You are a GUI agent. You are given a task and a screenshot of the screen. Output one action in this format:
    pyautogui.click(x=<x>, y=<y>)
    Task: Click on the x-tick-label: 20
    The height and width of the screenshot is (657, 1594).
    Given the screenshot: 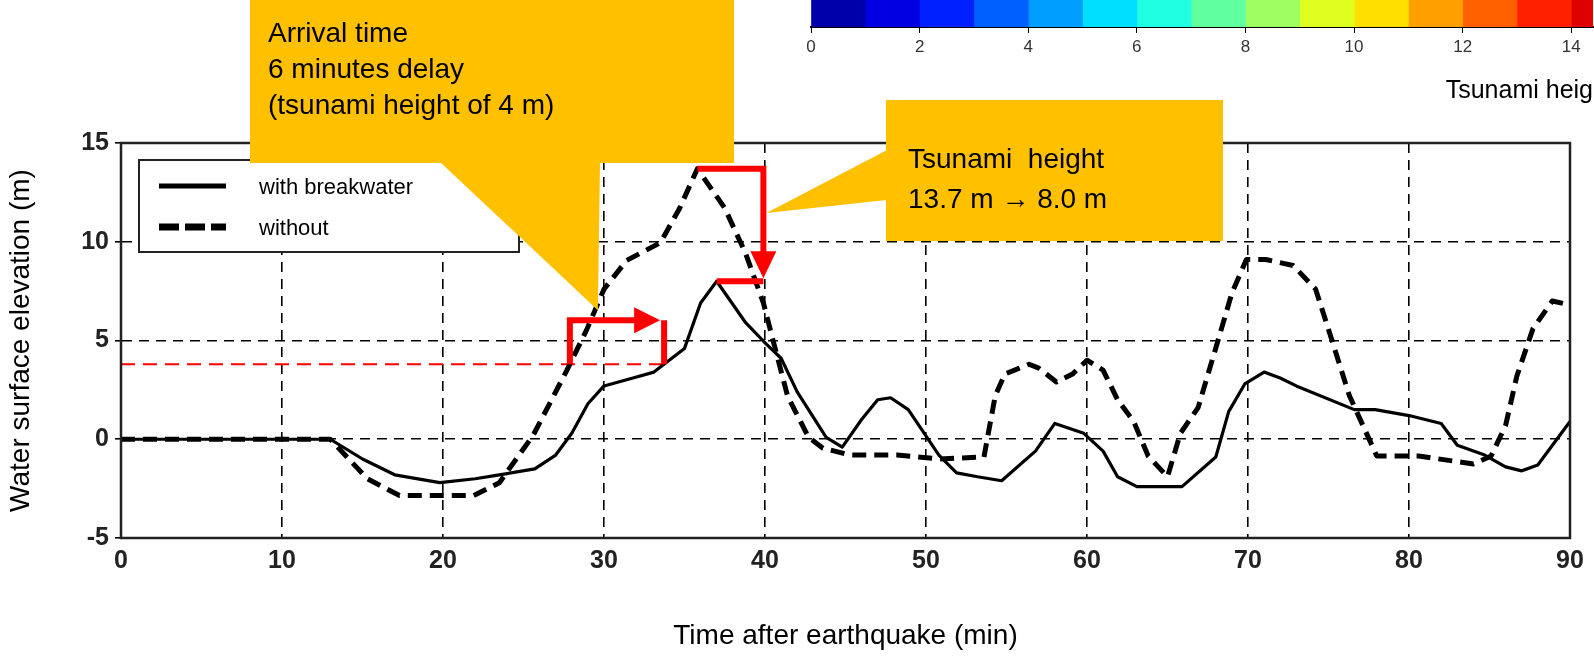 What is the action you would take?
    pyautogui.click(x=443, y=558)
    